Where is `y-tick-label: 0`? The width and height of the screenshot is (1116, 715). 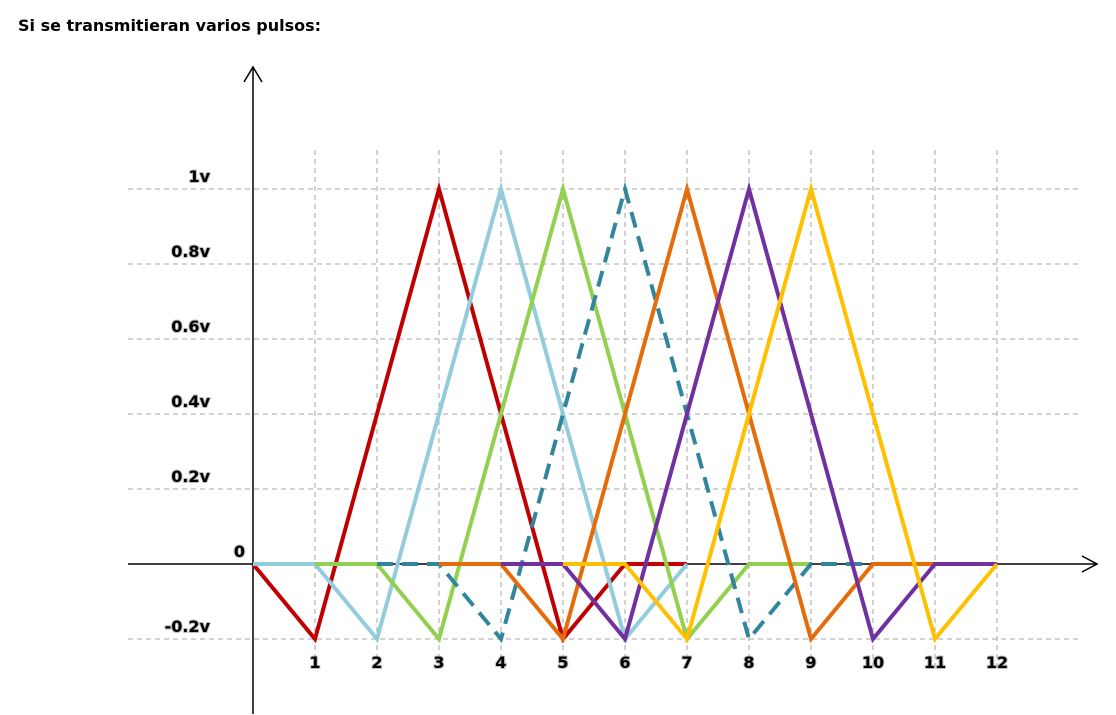 y-tick-label: 0 is located at coordinates (239, 551).